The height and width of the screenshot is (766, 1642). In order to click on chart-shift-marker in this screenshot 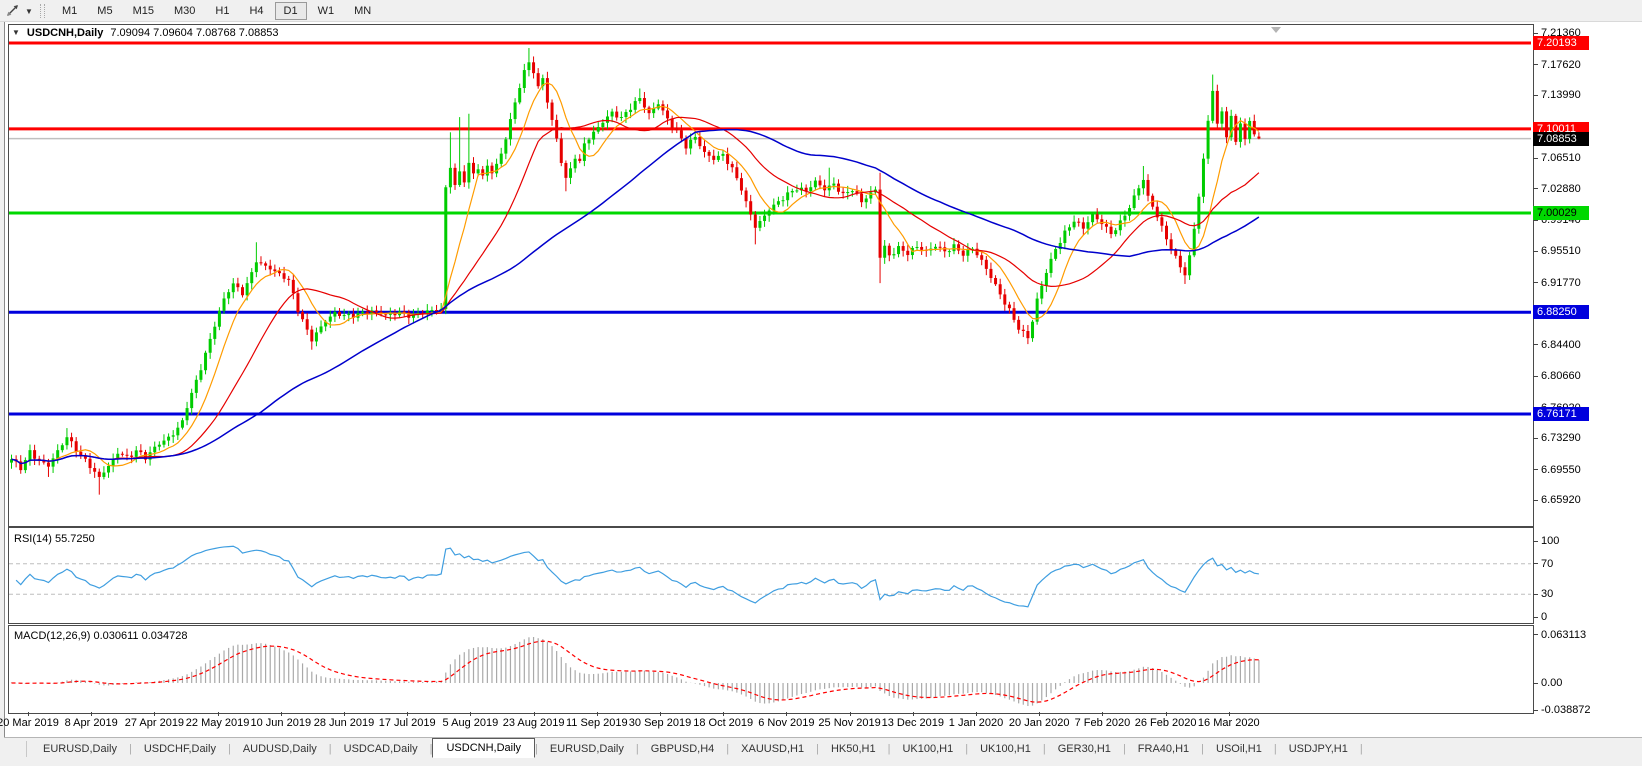, I will do `click(1276, 30)`.